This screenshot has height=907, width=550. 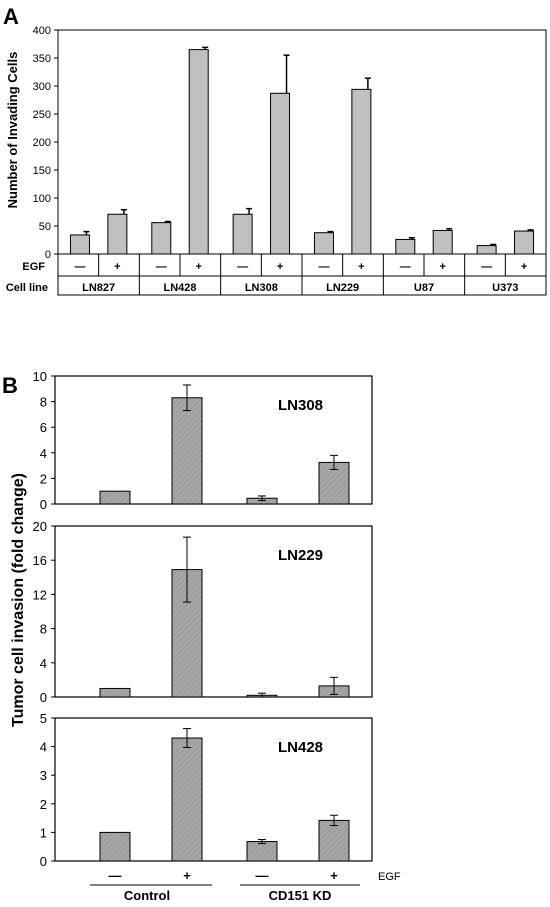 I want to click on y-tick-label: 50, so click(x=45, y=227).